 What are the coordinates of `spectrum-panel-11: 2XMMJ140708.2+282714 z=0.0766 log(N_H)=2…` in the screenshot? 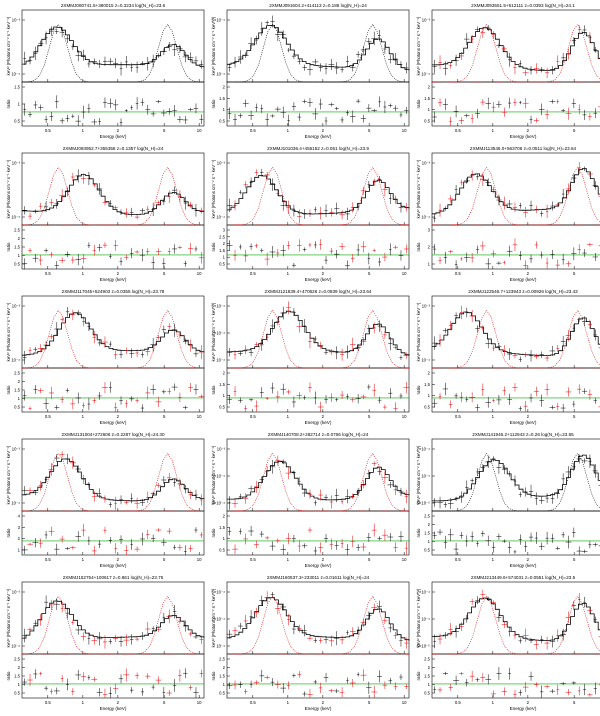 It's located at (310, 500).